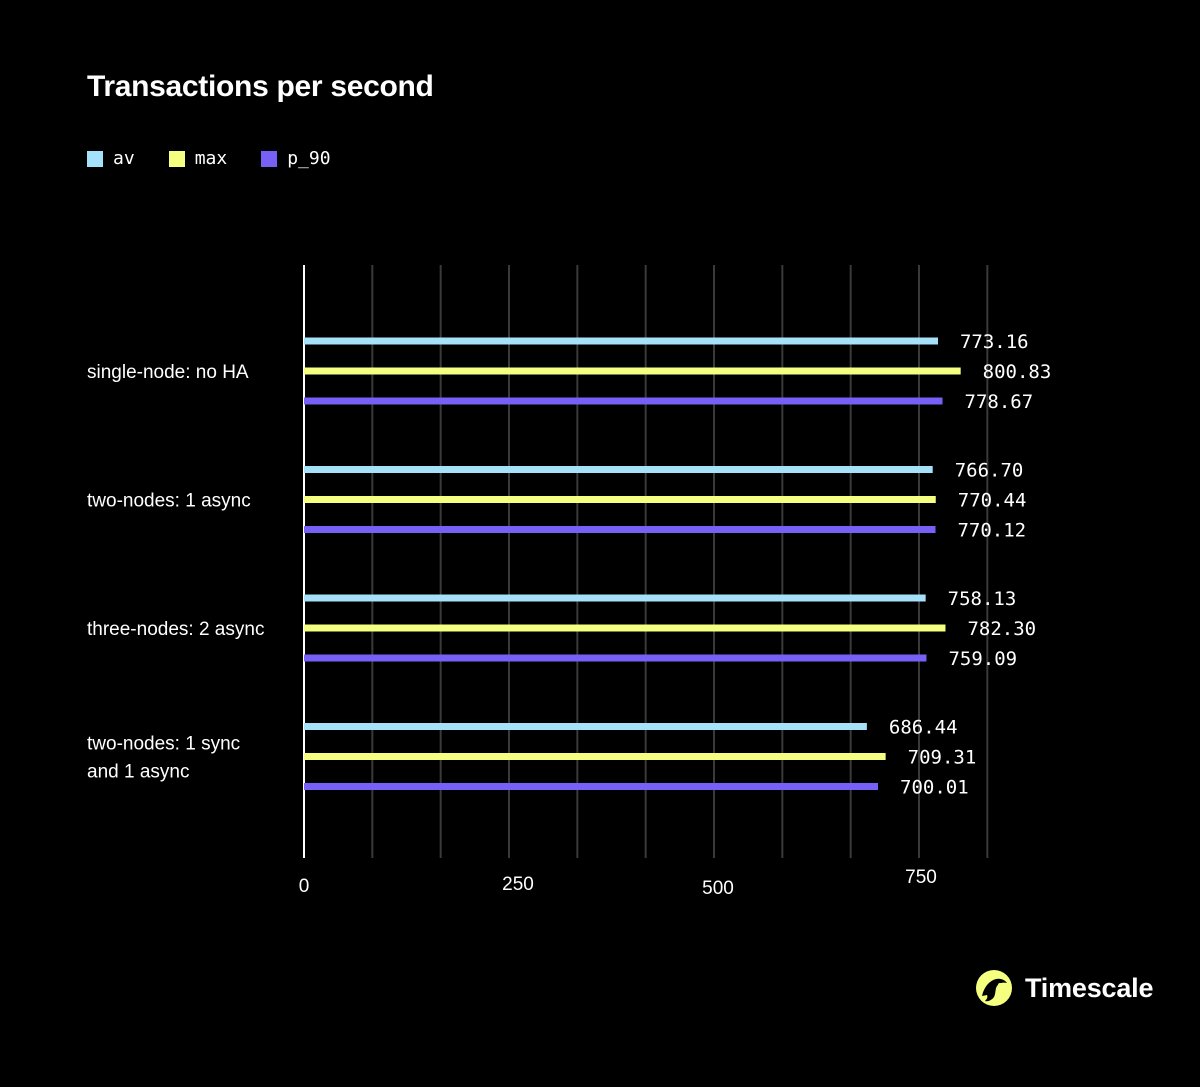  Describe the element at coordinates (1089, 987) in the screenshot. I see `brand-name: Timescale` at that location.